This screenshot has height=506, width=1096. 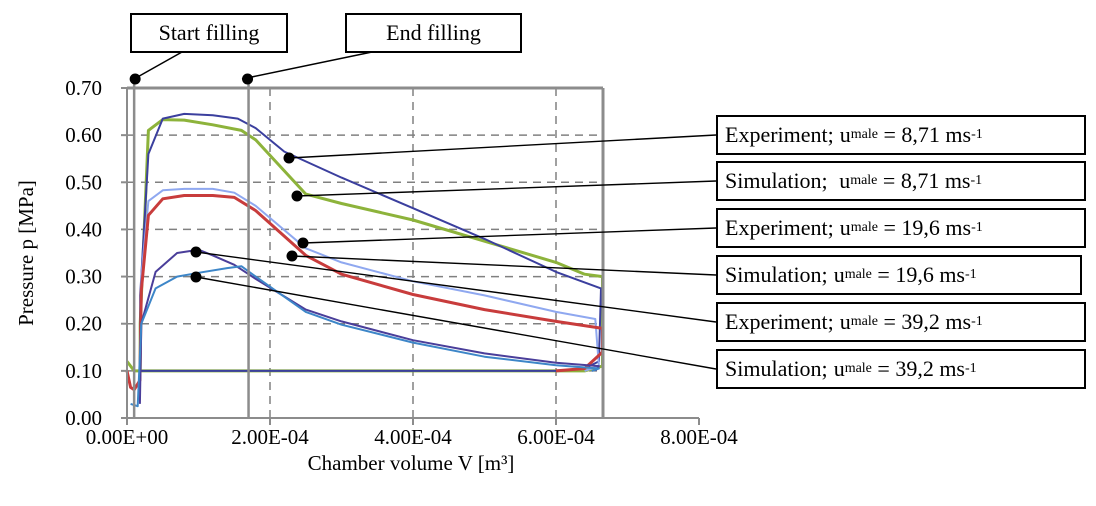 I want to click on callout-simulation-19-6: Simulation; u male = 19,6 ms -1, so click(x=899, y=275).